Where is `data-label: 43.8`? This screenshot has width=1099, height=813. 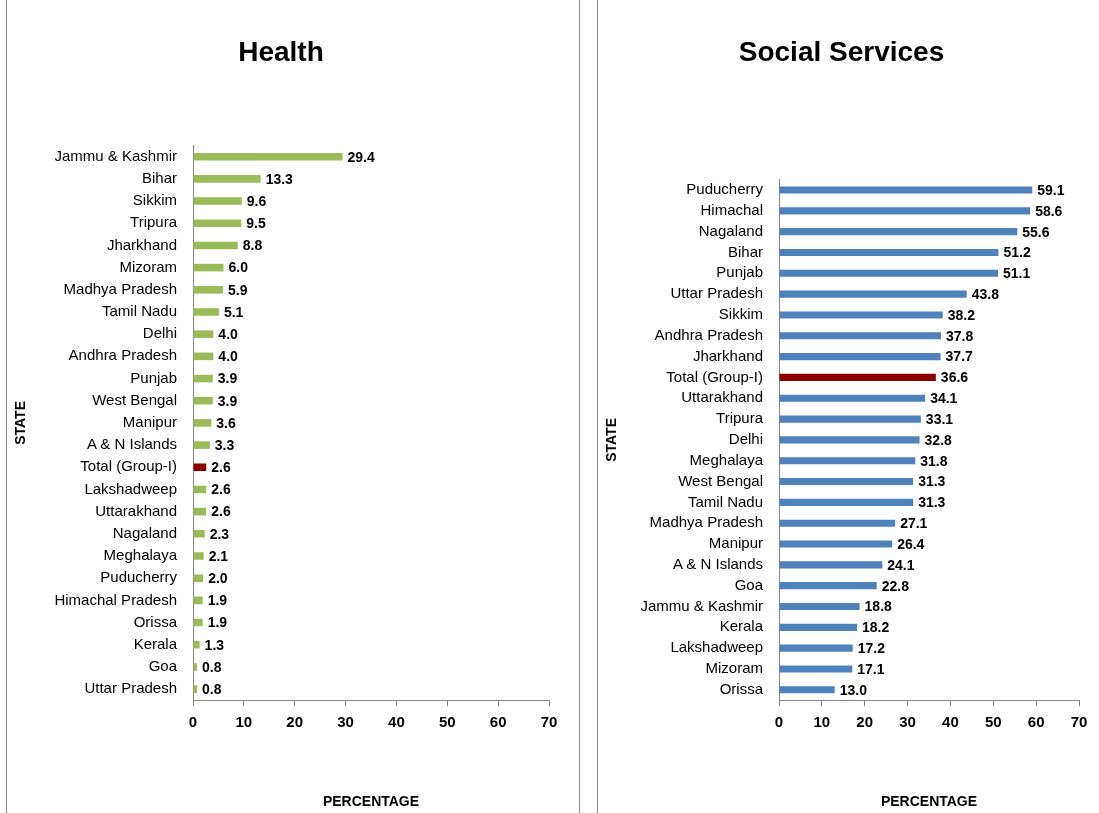 data-label: 43.8 is located at coordinates (985, 293).